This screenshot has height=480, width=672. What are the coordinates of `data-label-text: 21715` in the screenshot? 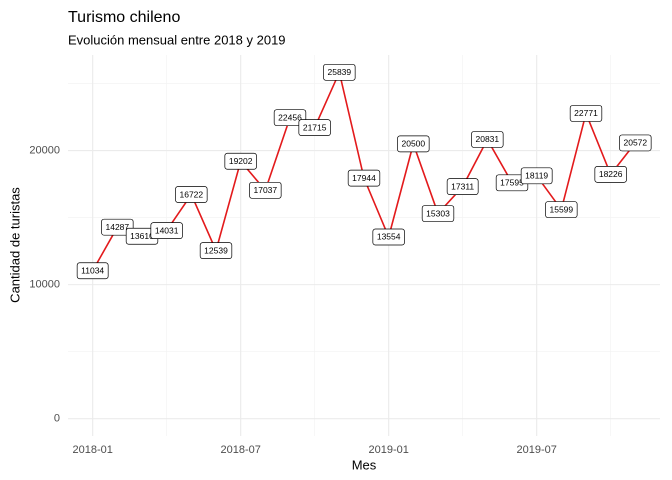 It's located at (315, 127).